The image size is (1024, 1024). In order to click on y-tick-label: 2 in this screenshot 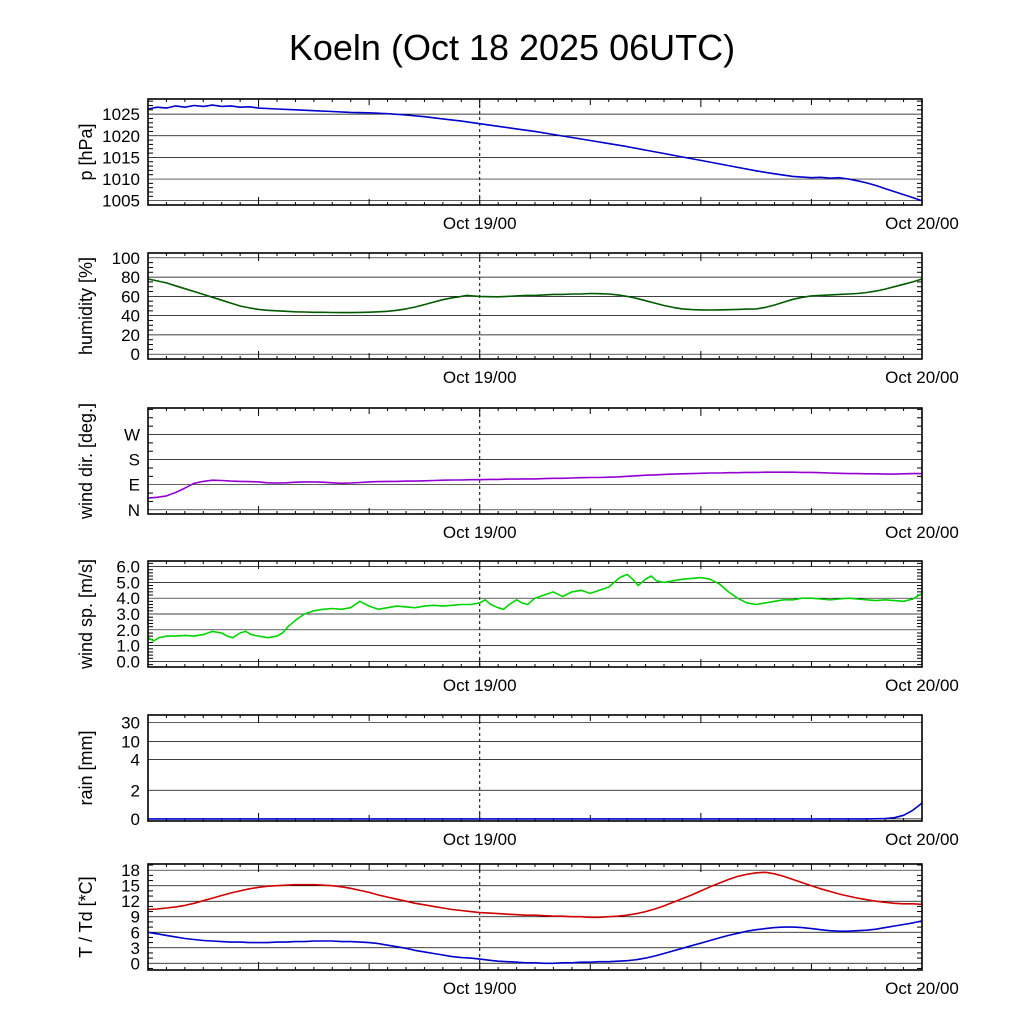, I will do `click(135, 790)`.